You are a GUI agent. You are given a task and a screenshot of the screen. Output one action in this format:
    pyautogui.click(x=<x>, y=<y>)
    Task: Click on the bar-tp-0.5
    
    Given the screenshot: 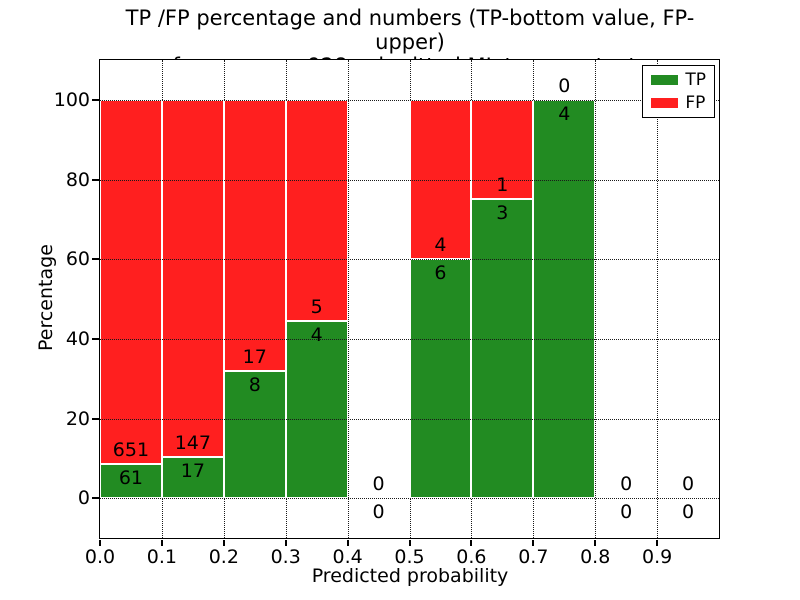 What is the action you would take?
    pyautogui.click(x=440, y=379)
    